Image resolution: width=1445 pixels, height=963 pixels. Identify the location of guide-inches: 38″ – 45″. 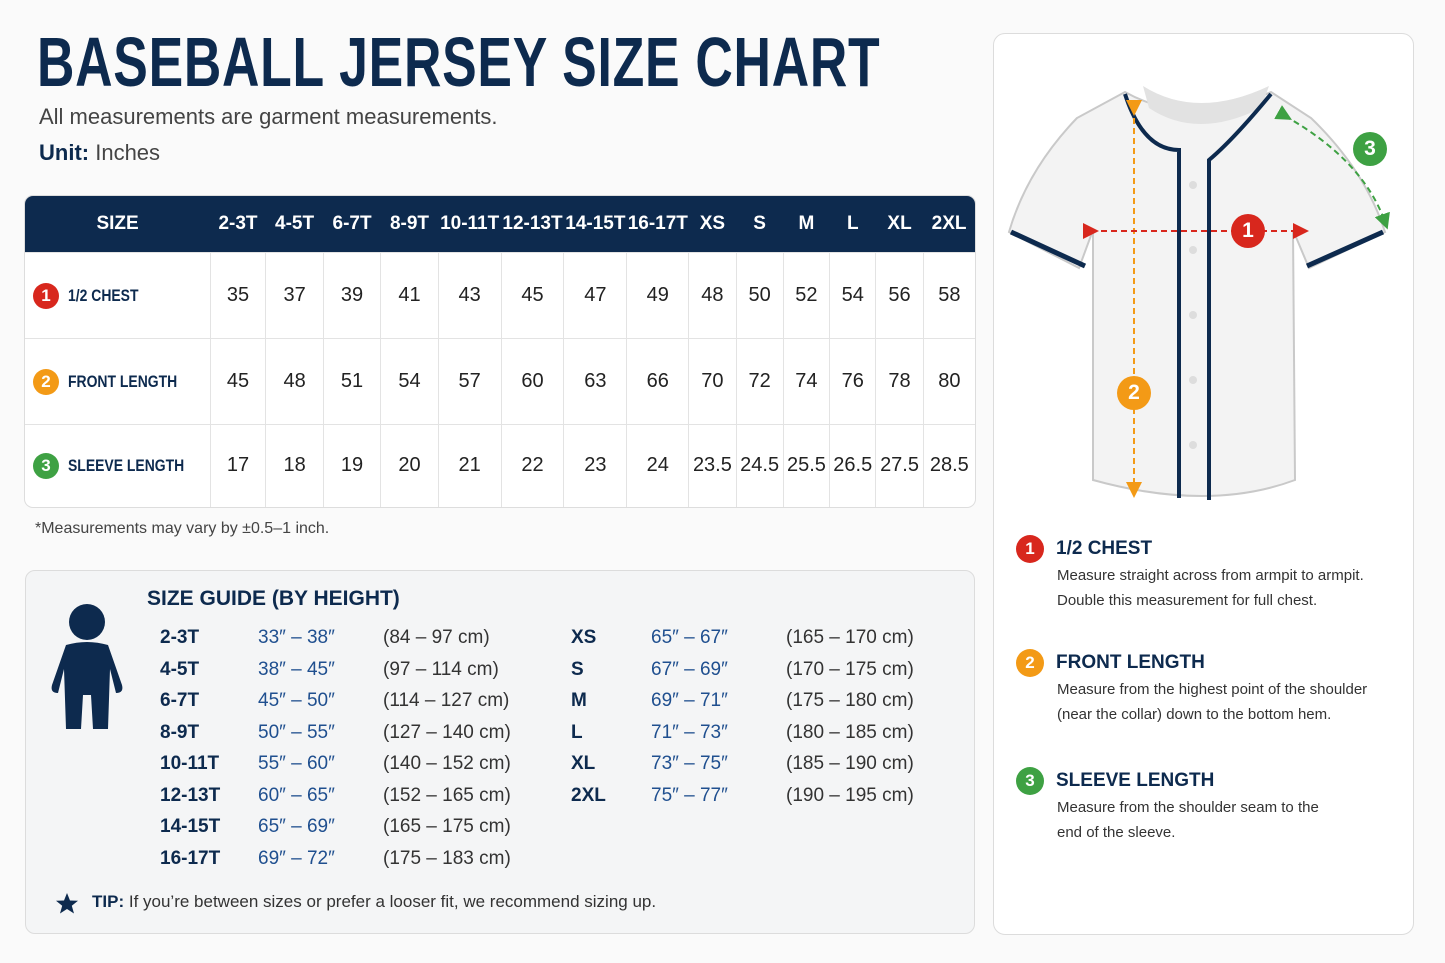
(296, 669).